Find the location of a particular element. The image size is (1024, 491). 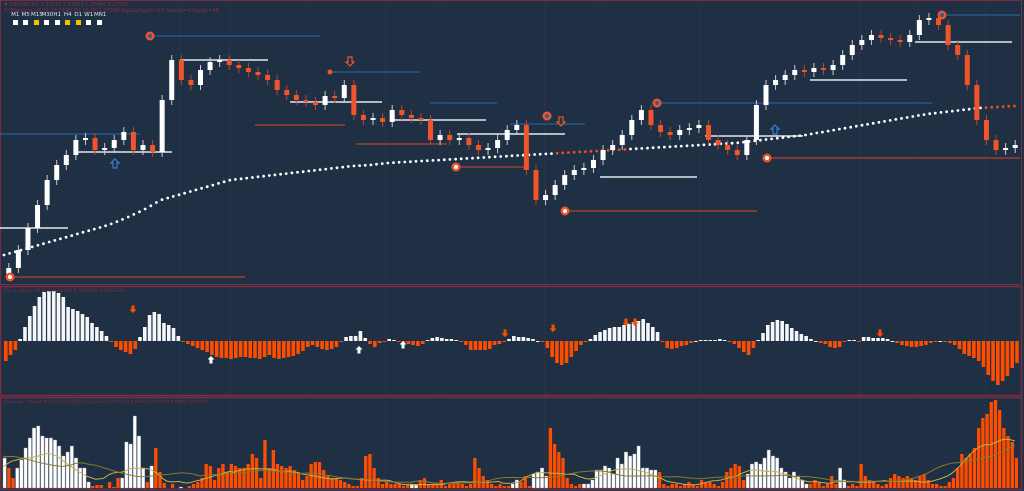

oscillator-signal-arrows is located at coordinates (506, 334).